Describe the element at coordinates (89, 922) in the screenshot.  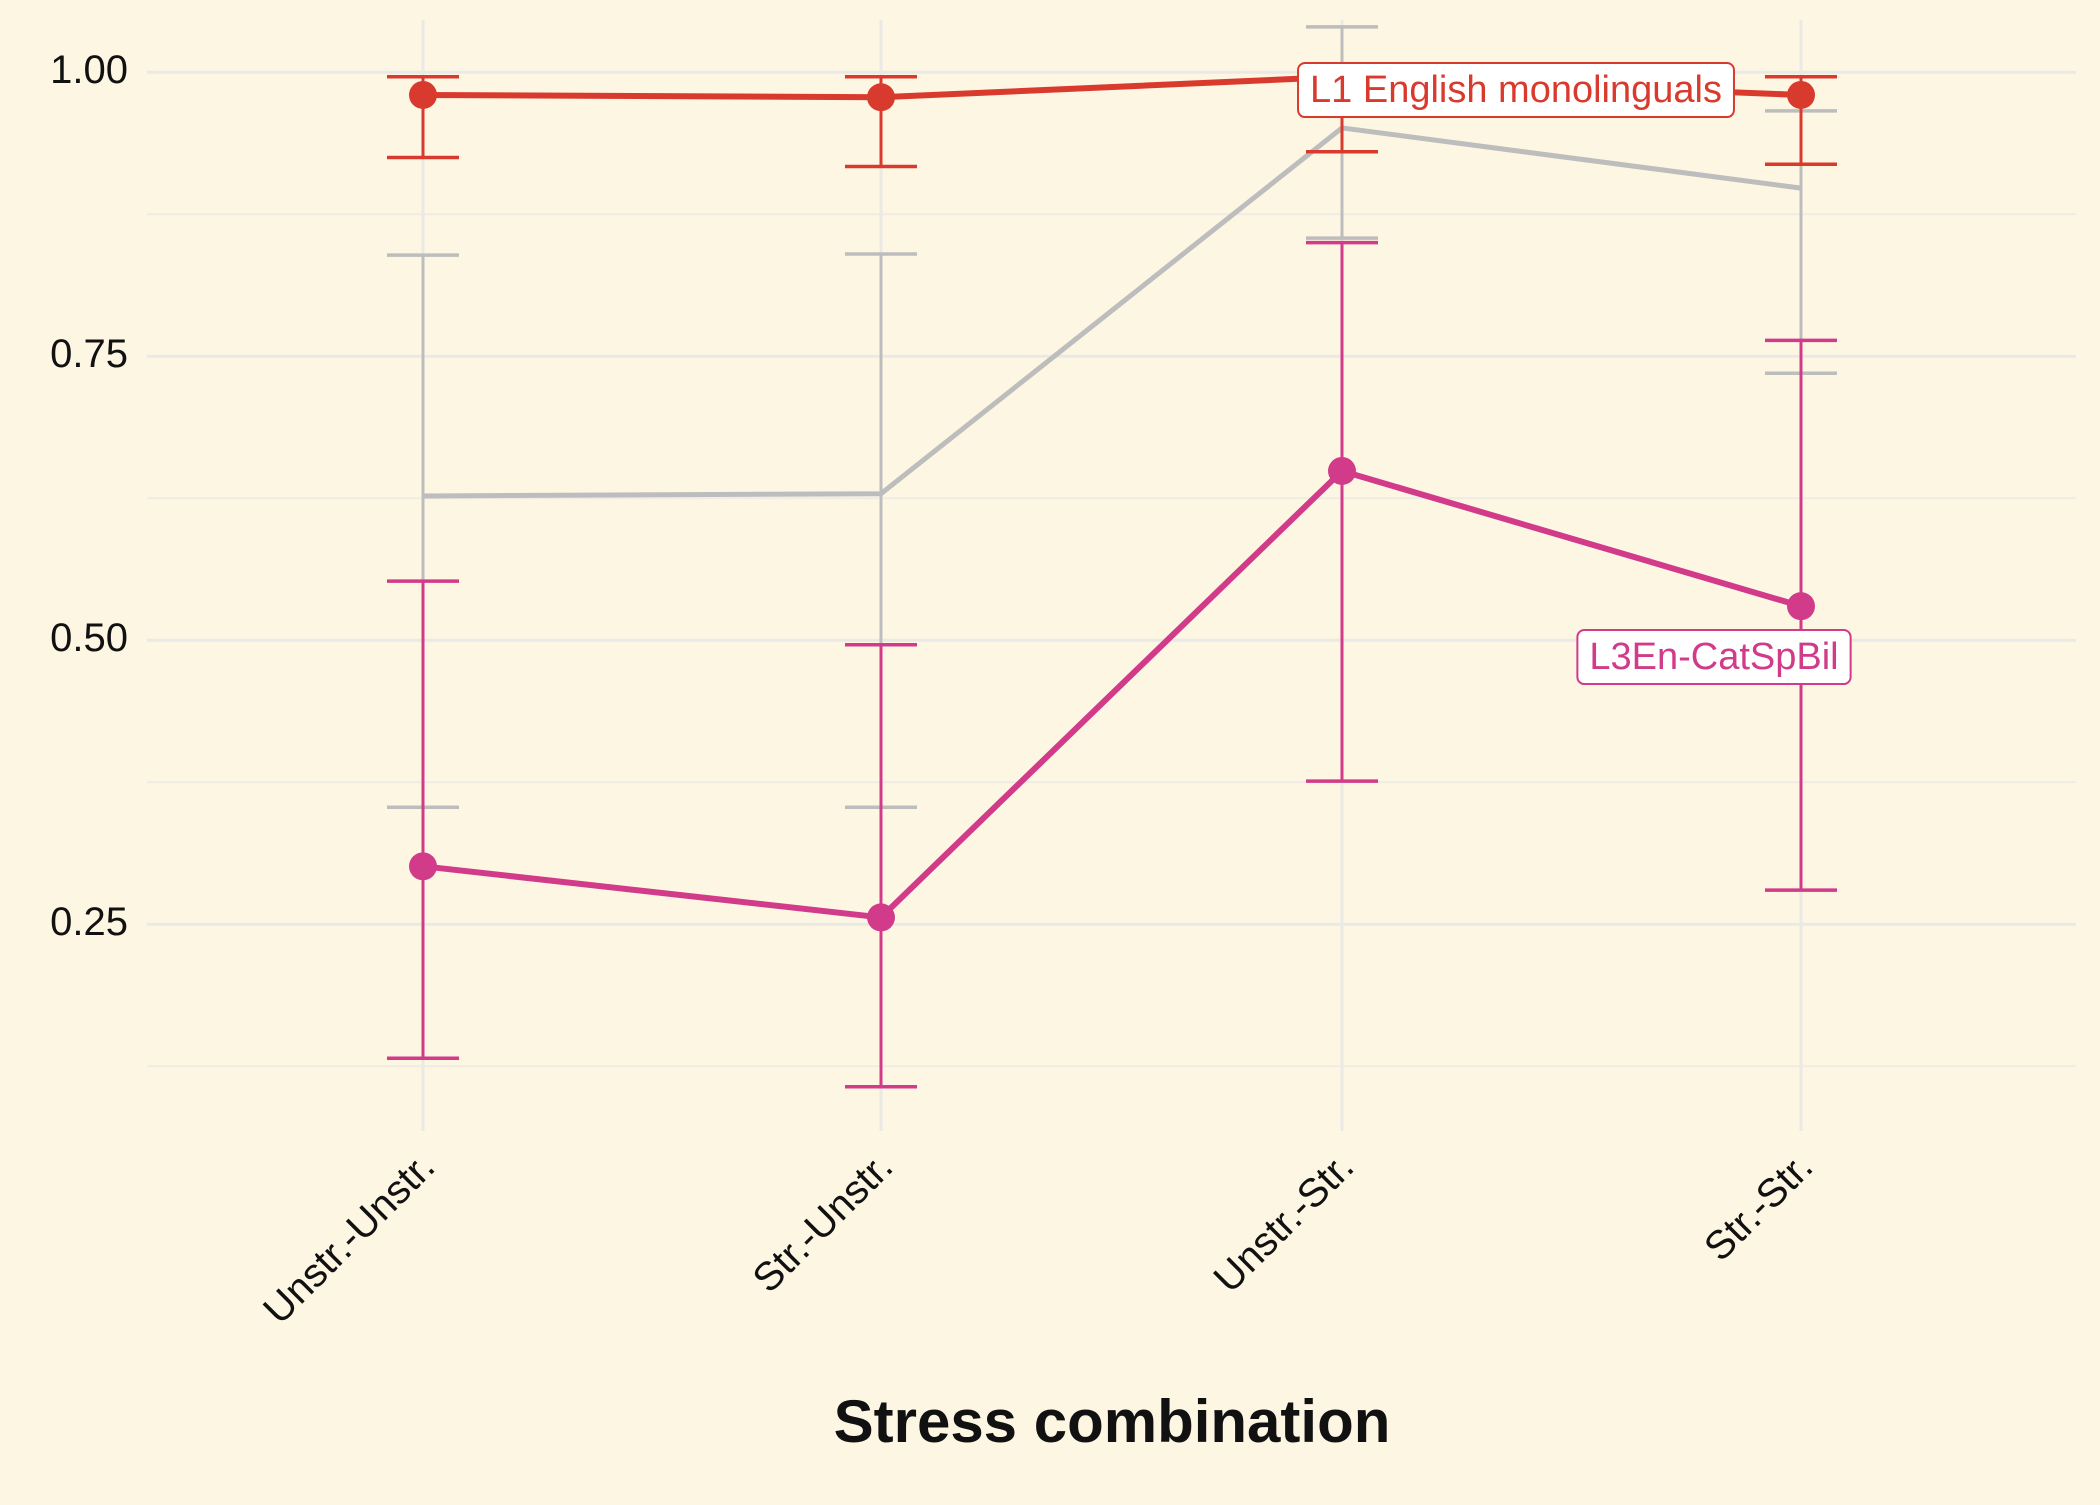
I see `y-tick-label: 0.25` at that location.